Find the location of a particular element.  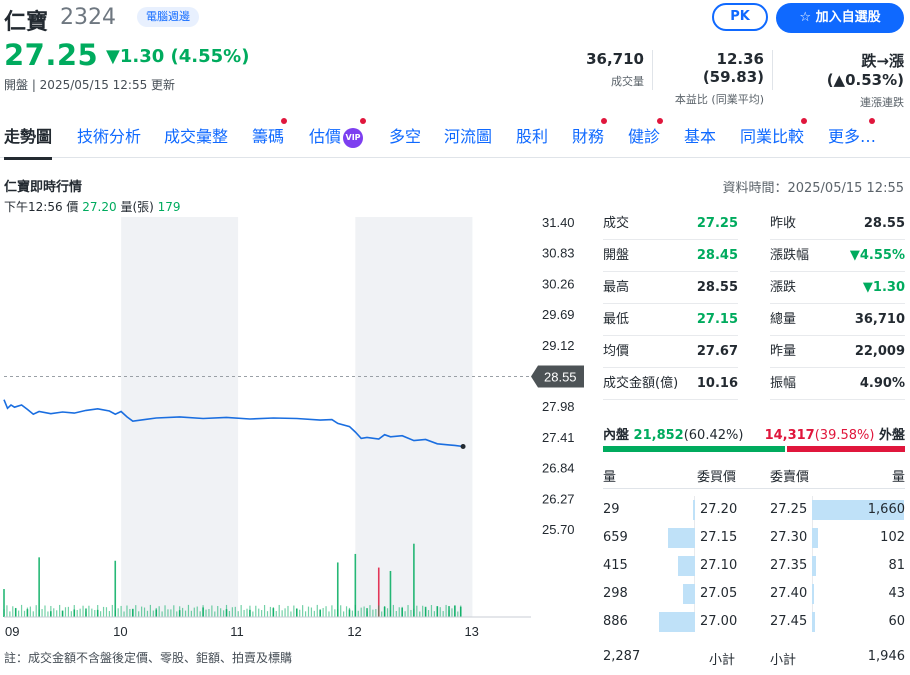

bid-qty: 298 is located at coordinates (615, 593).